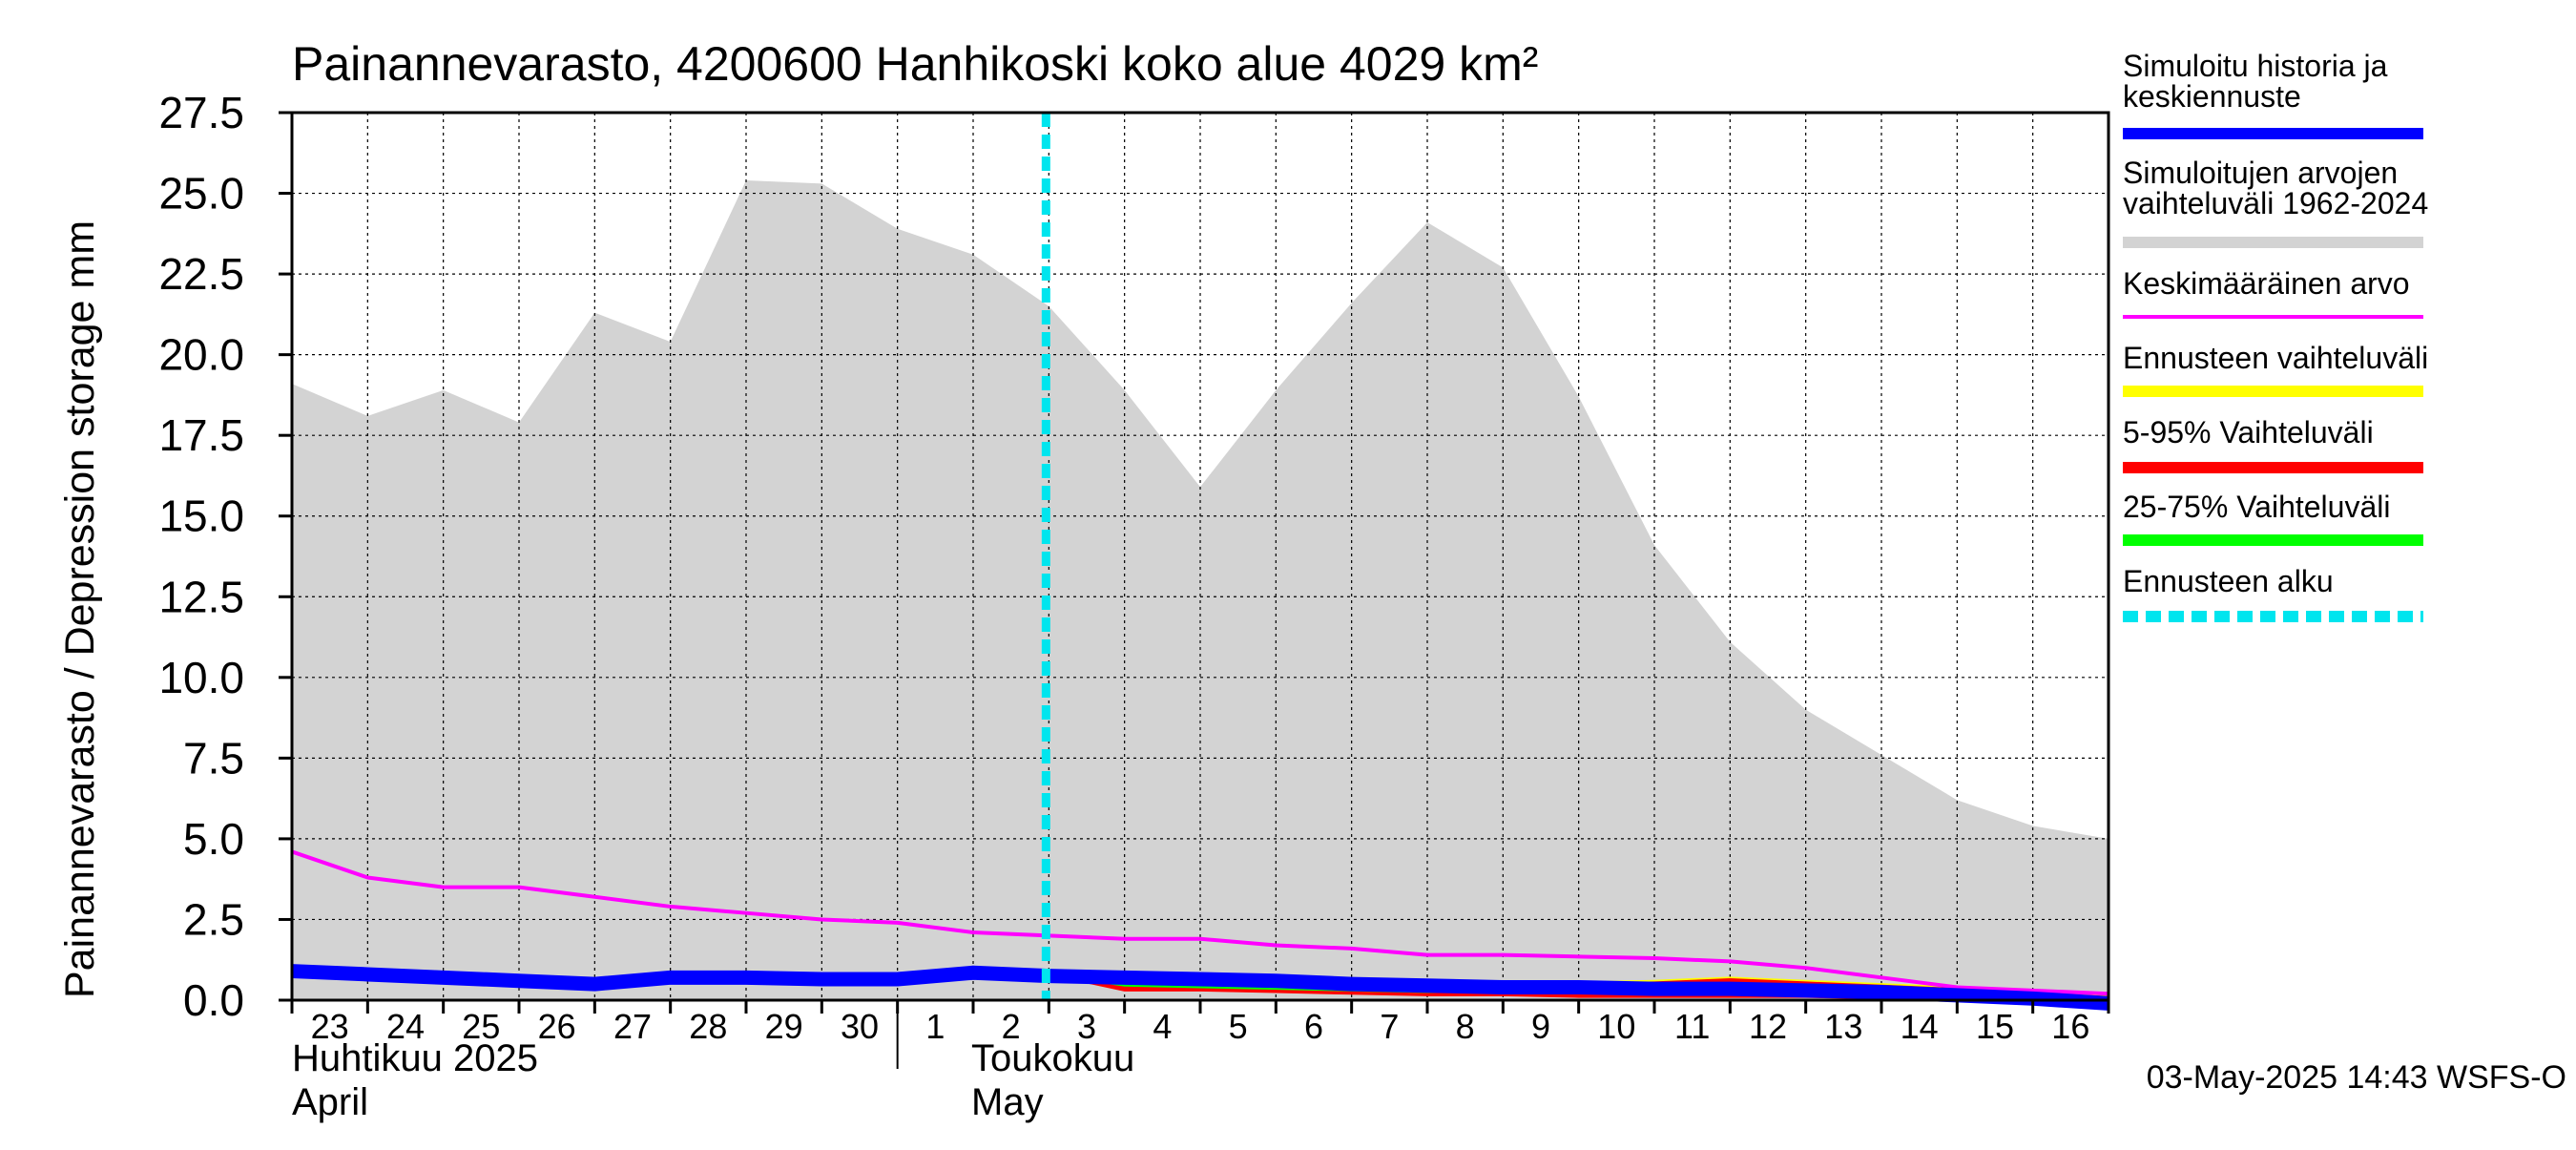 This screenshot has height=1150, width=2576. I want to click on mean-value-line, so click(1200, 922).